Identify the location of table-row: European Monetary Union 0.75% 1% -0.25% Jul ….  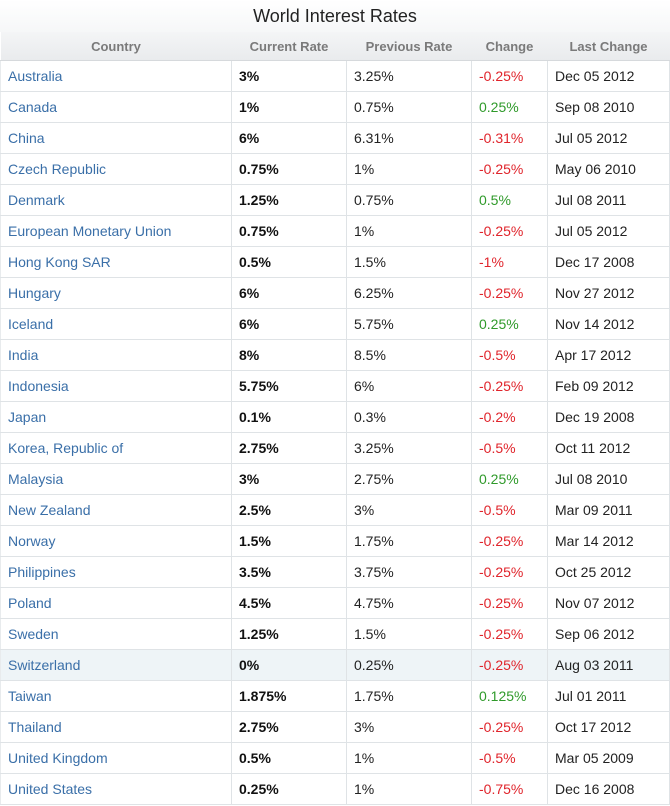
(335, 231).